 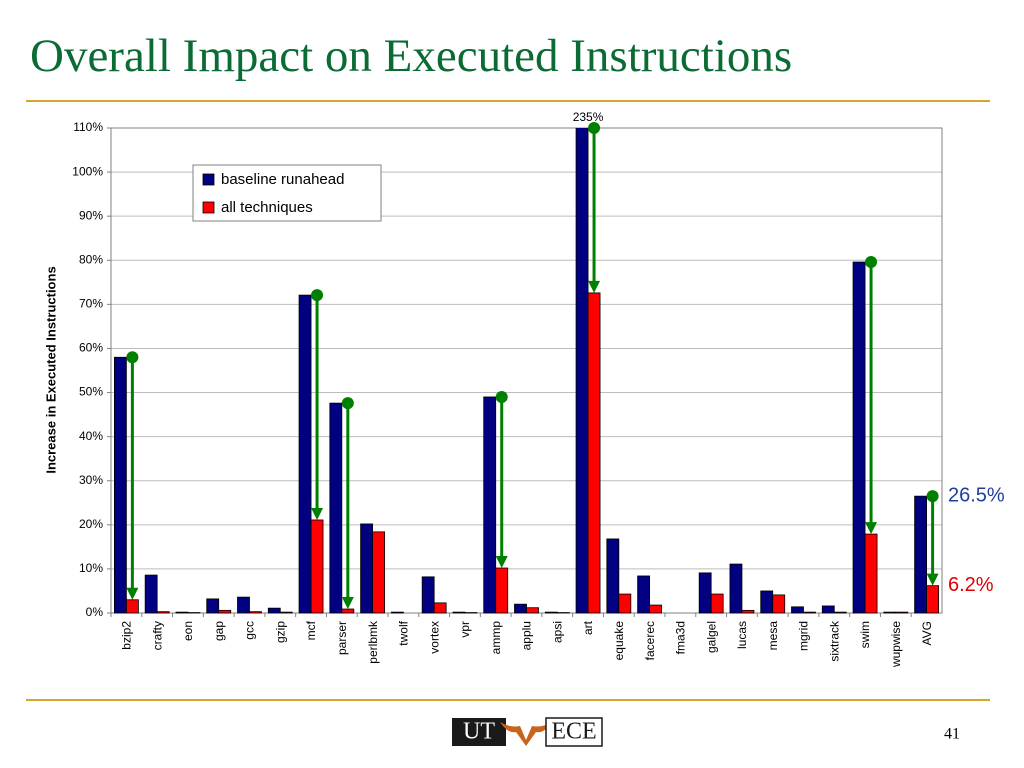 What do you see at coordinates (127, 635) in the screenshot?
I see `x-tick-label: bzip2` at bounding box center [127, 635].